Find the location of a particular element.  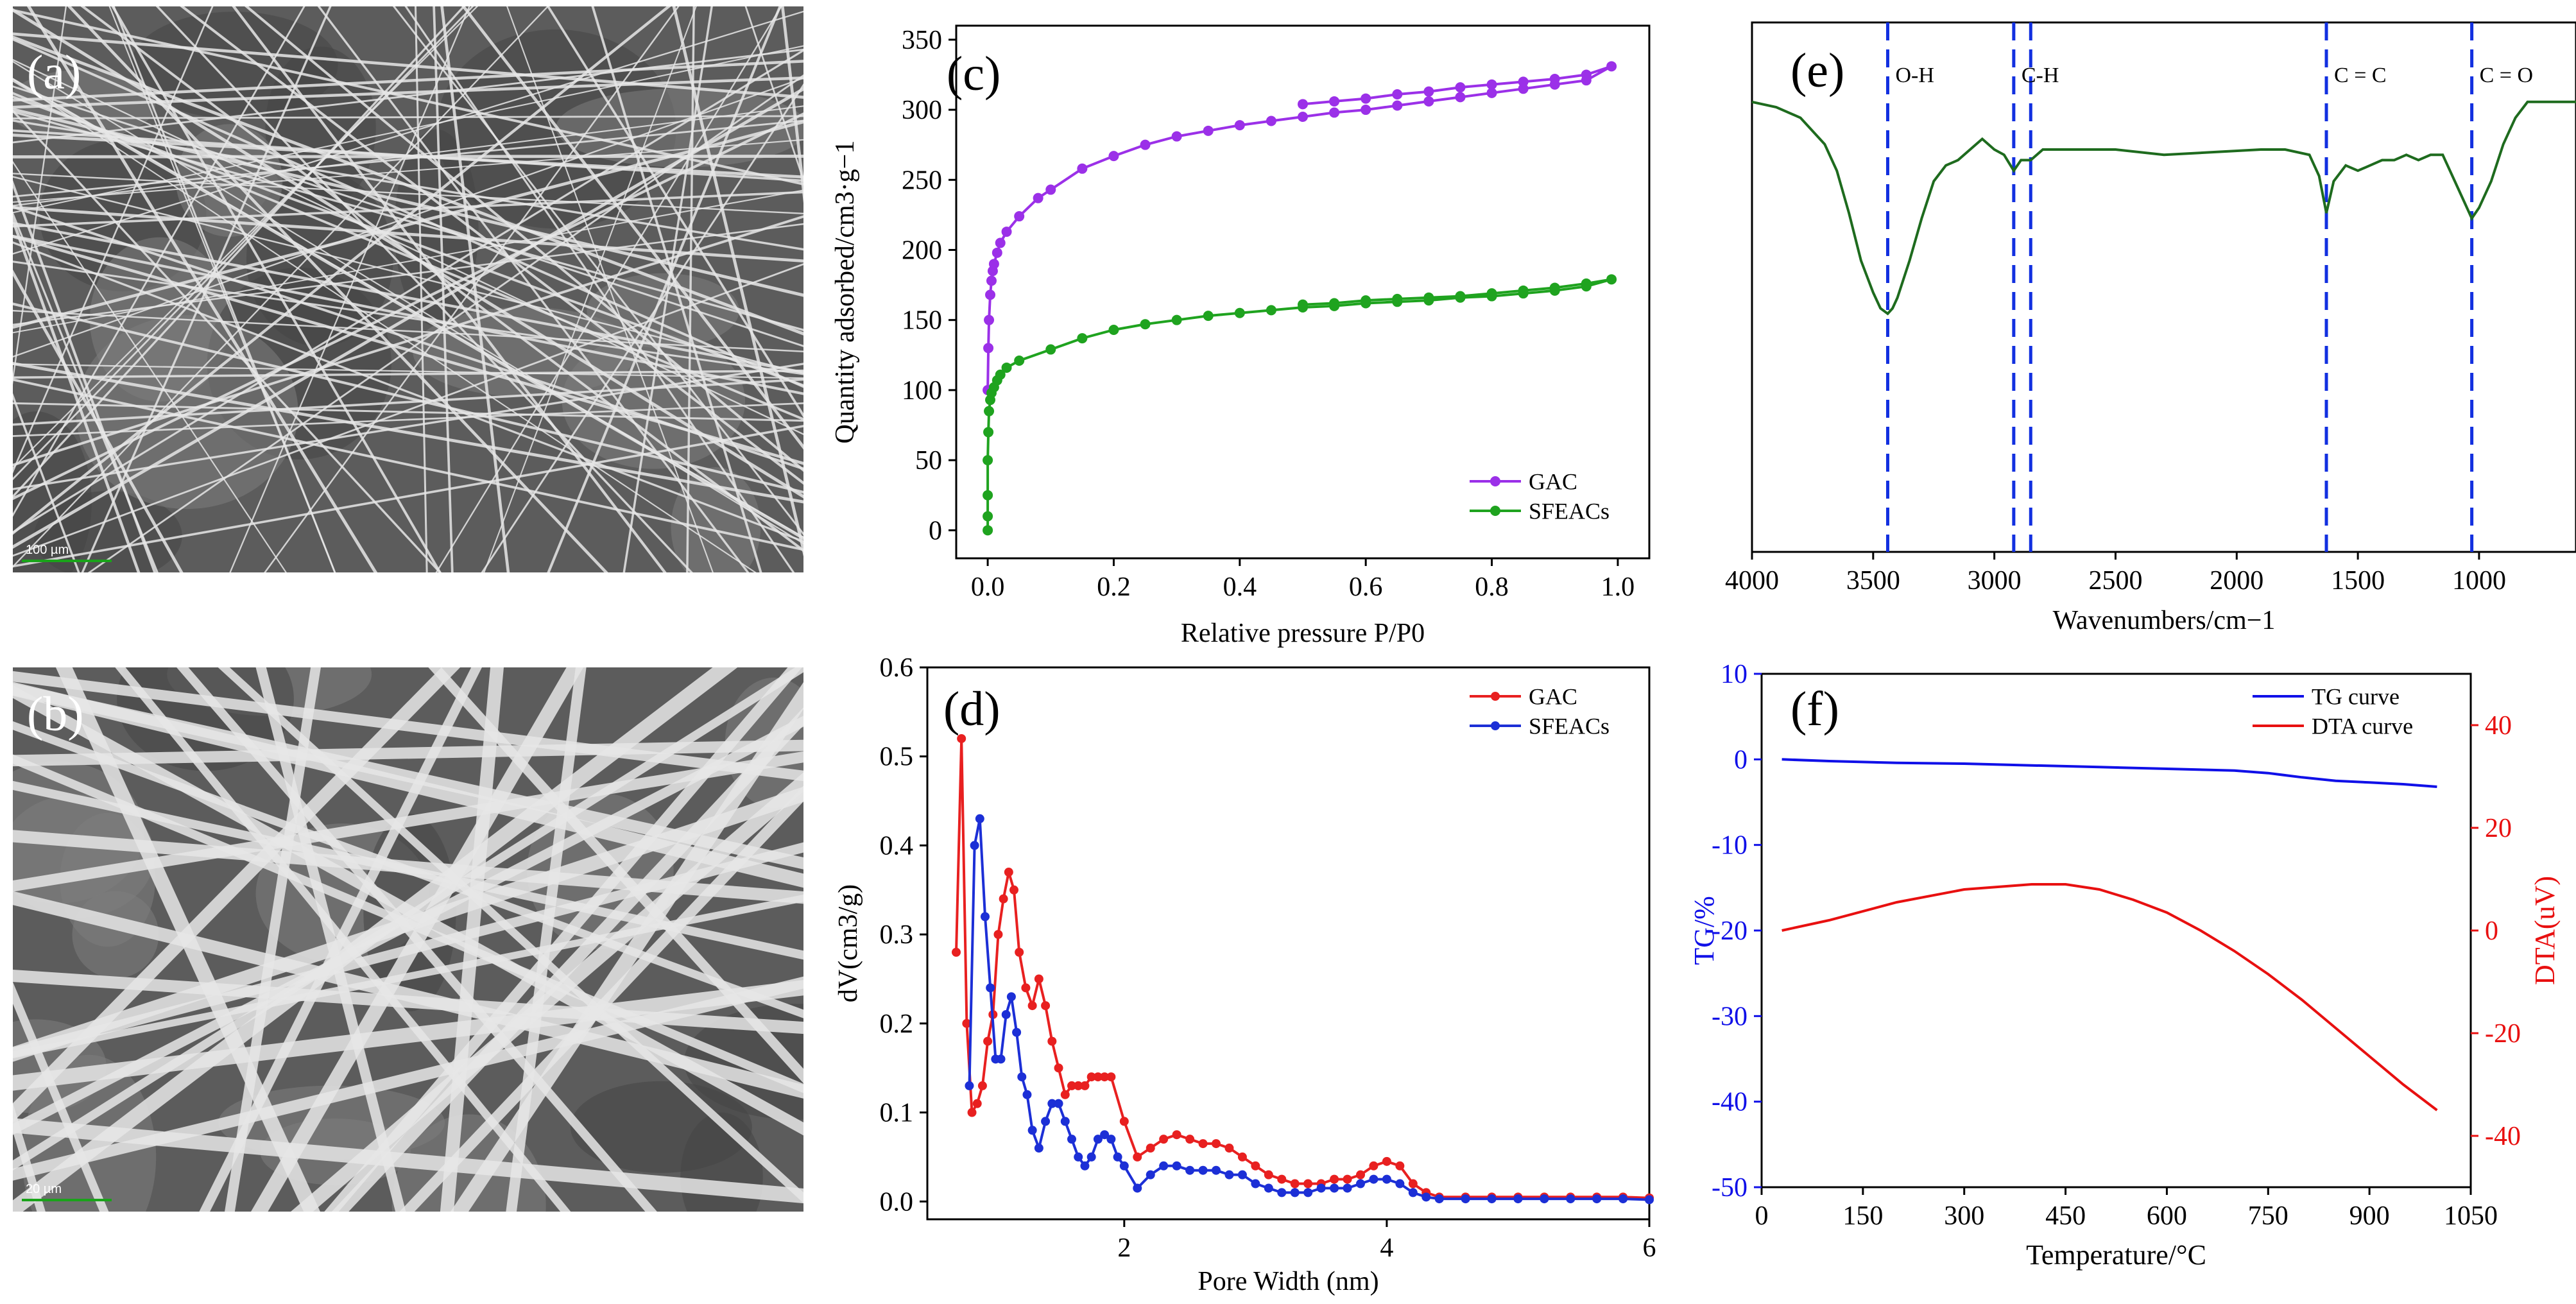

series-line-tg-curve is located at coordinates (2109, 773).